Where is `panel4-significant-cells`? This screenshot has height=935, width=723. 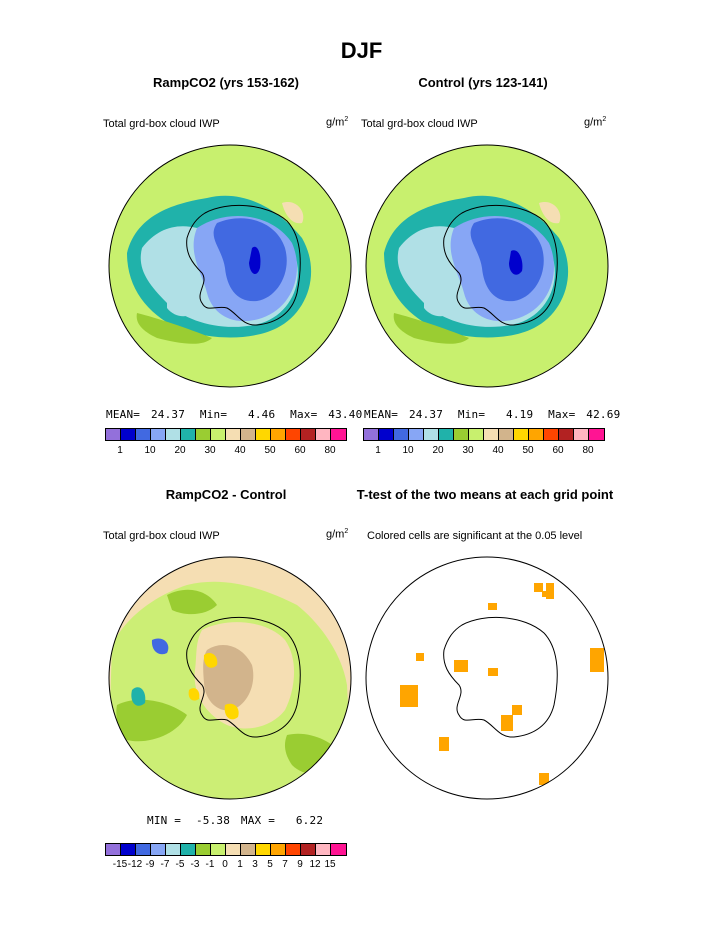
panel4-significant-cells is located at coordinates (502, 684).